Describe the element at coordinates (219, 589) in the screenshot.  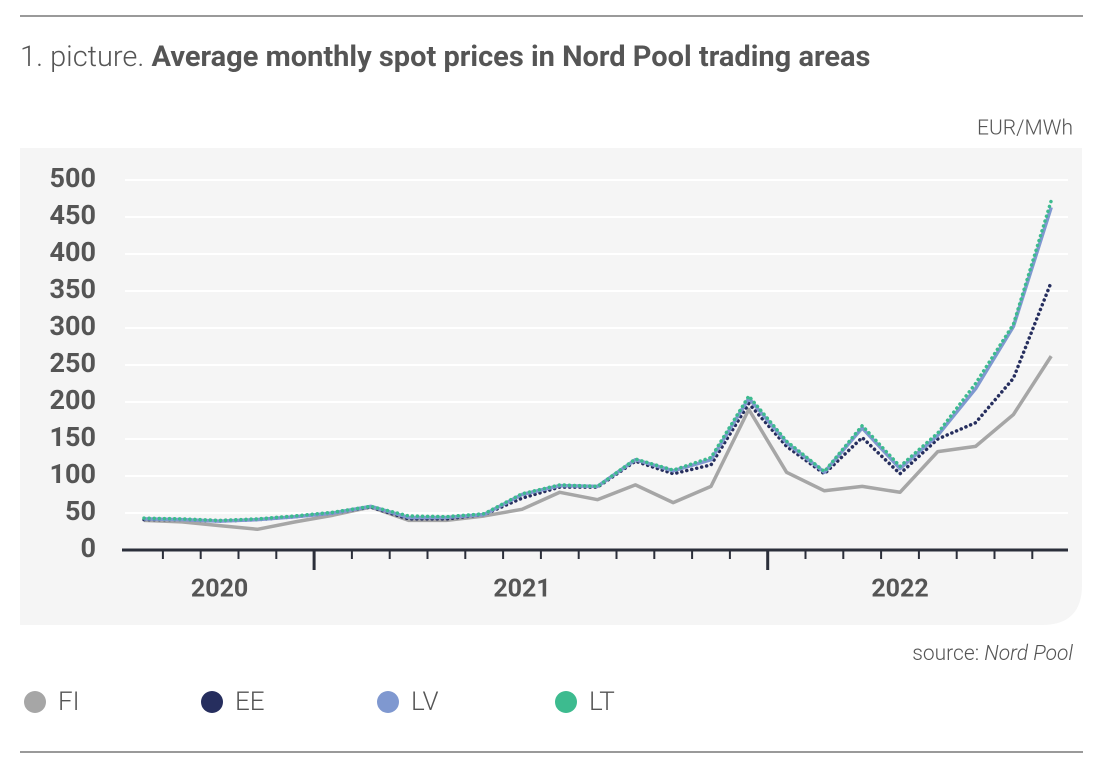
I see `x-tick-label: 2020` at that location.